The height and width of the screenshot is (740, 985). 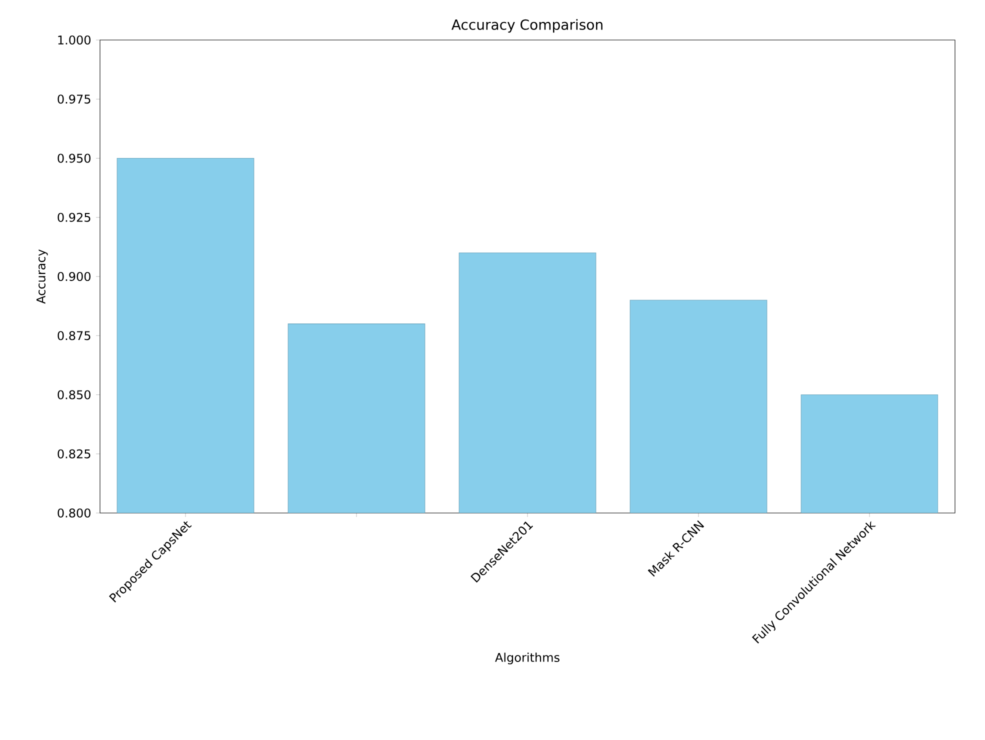 What do you see at coordinates (527, 658) in the screenshot?
I see `x-axis-title: Algorithms` at bounding box center [527, 658].